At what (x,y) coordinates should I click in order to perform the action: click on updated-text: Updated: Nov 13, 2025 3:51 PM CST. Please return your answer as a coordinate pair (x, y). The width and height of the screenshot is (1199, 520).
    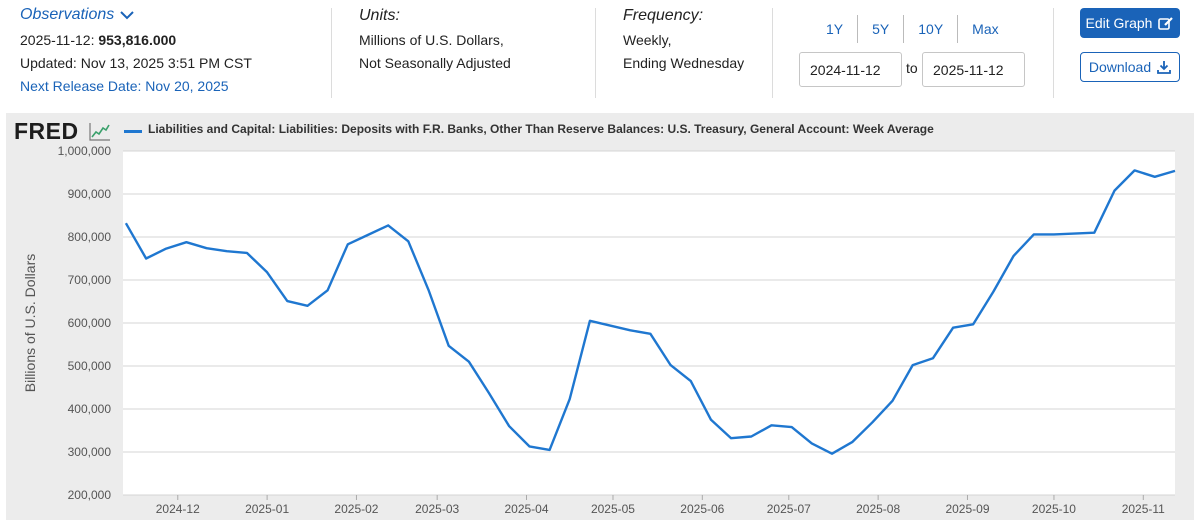
    Looking at the image, I should click on (136, 63).